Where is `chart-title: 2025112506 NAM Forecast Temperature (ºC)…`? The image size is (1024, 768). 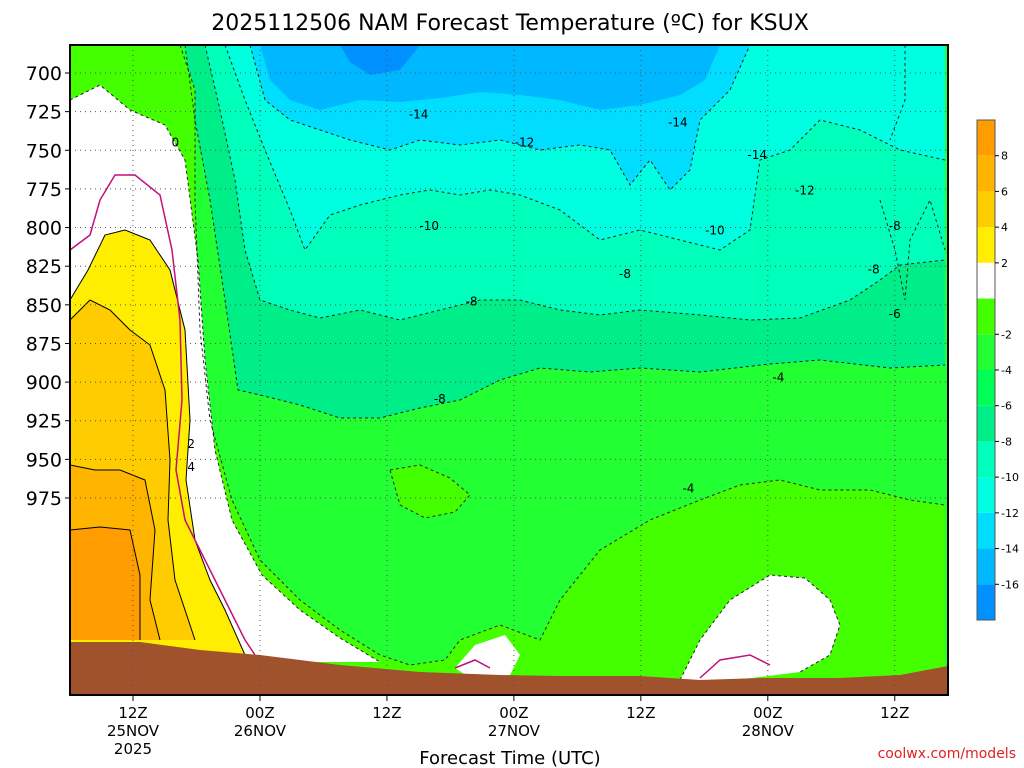
chart-title: 2025112506 NAM Forecast Temperature (ºC)… is located at coordinates (510, 23).